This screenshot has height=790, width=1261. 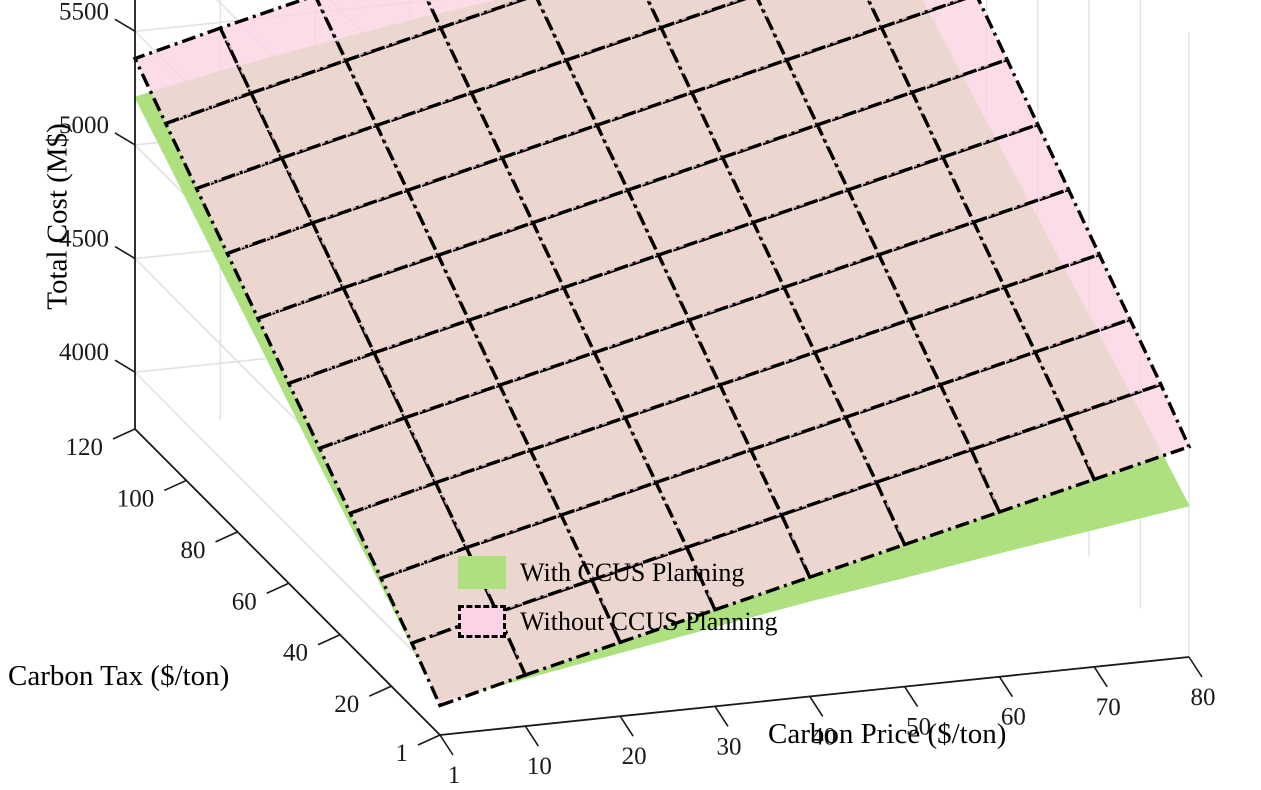 I want to click on svg-text: 70, so click(x=1108, y=707).